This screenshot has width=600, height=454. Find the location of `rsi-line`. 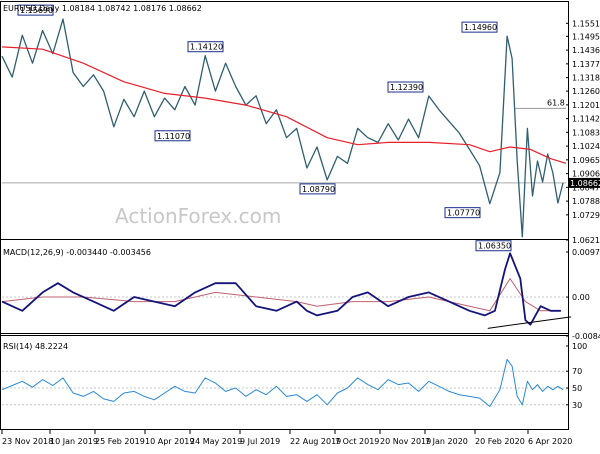

rsi-line is located at coordinates (282, 382).